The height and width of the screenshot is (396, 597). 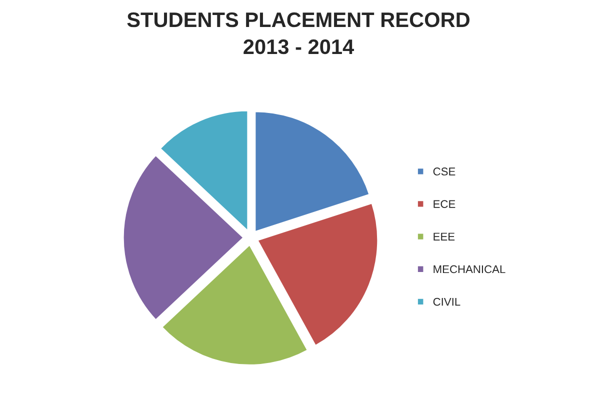 I want to click on legend-label: EEE, so click(x=444, y=236).